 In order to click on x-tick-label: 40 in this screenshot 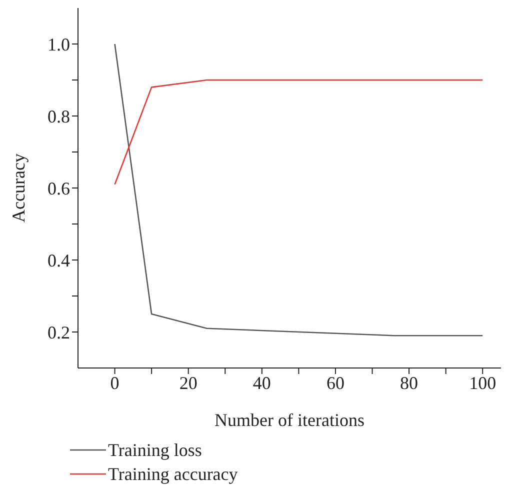, I will do `click(261, 382)`.